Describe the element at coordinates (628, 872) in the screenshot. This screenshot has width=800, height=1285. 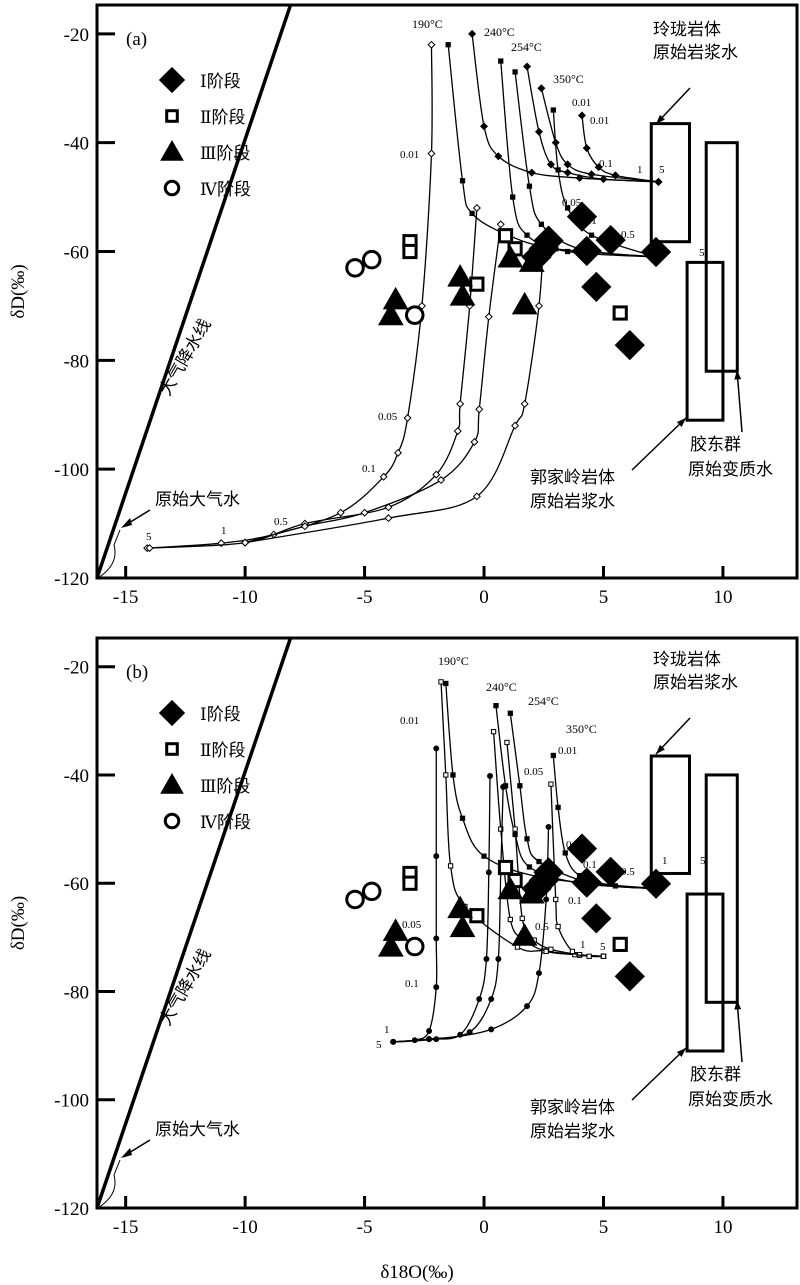
I see `curve-fraction-label: 0.5` at that location.